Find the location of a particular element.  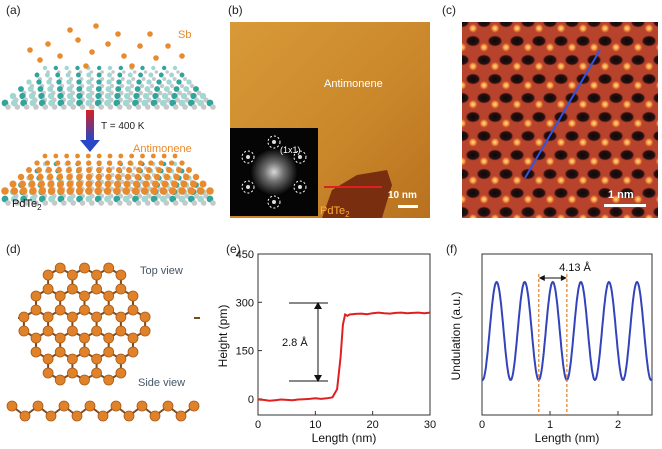

process-arrow-head is located at coordinates (90, 146).